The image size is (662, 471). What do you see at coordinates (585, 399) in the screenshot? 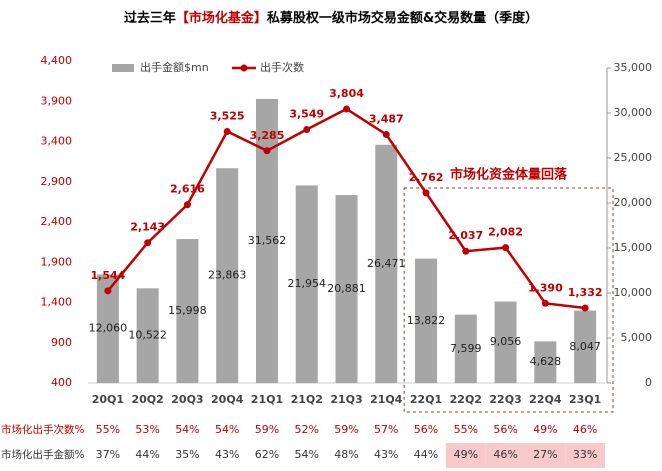
I see `x-tick-label: 23Q1` at bounding box center [585, 399].